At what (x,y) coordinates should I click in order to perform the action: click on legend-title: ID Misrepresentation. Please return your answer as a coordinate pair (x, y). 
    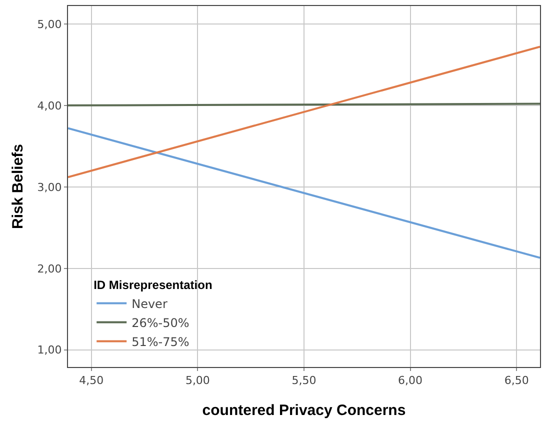
    Looking at the image, I should click on (153, 285).